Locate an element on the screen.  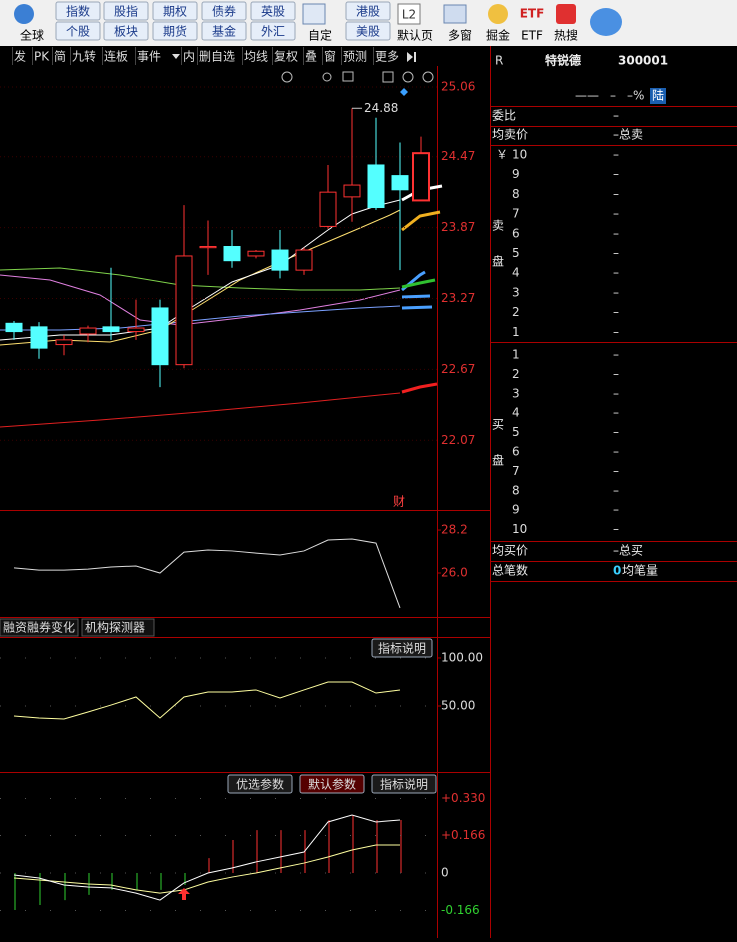
button-label: 美股 is located at coordinates (368, 32).